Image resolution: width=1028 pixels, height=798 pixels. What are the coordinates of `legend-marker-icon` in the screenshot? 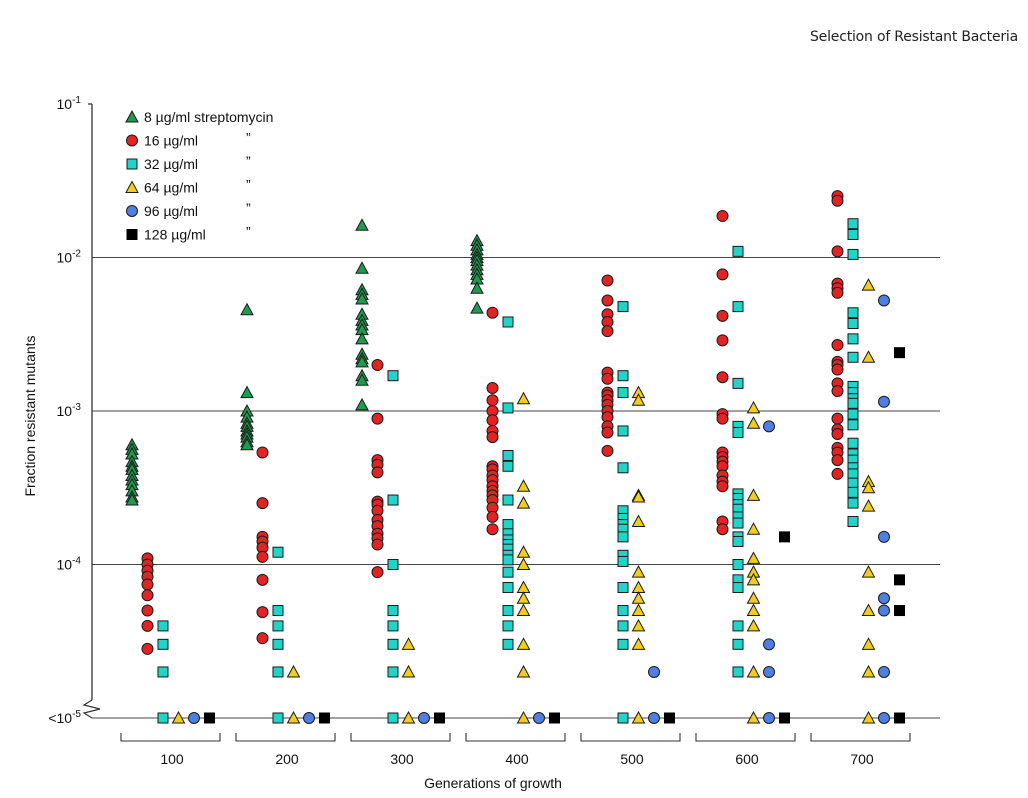 It's located at (132, 164).